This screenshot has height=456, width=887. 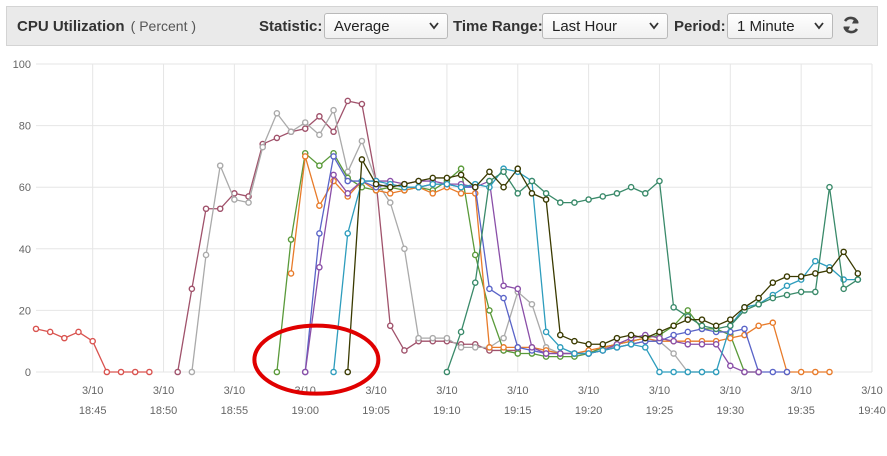 I want to click on statistic-select: Average, so click(x=386, y=26).